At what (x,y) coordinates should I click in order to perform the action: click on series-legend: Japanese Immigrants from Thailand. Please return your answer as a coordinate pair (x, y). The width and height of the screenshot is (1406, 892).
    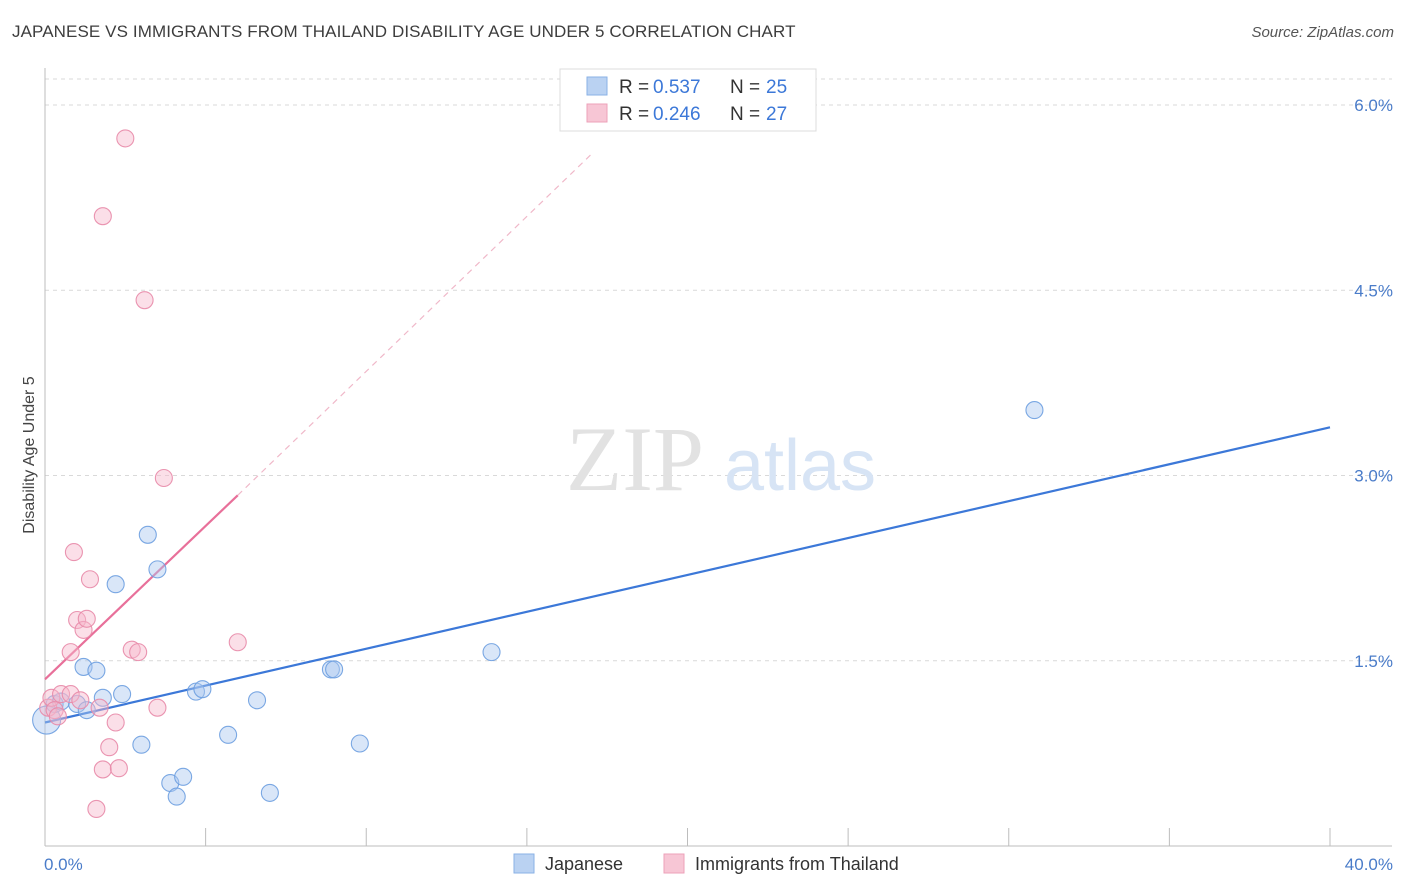
    Looking at the image, I should click on (706, 863).